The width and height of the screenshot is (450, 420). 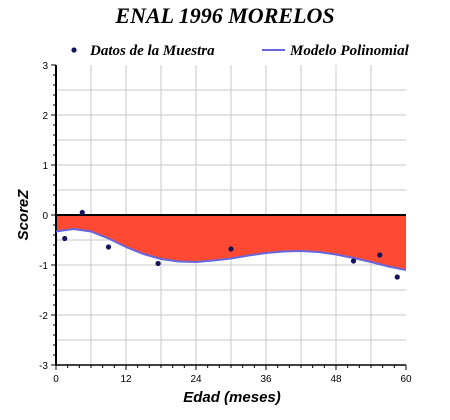 What do you see at coordinates (43, 366) in the screenshot?
I see `y-tick-label: -3` at bounding box center [43, 366].